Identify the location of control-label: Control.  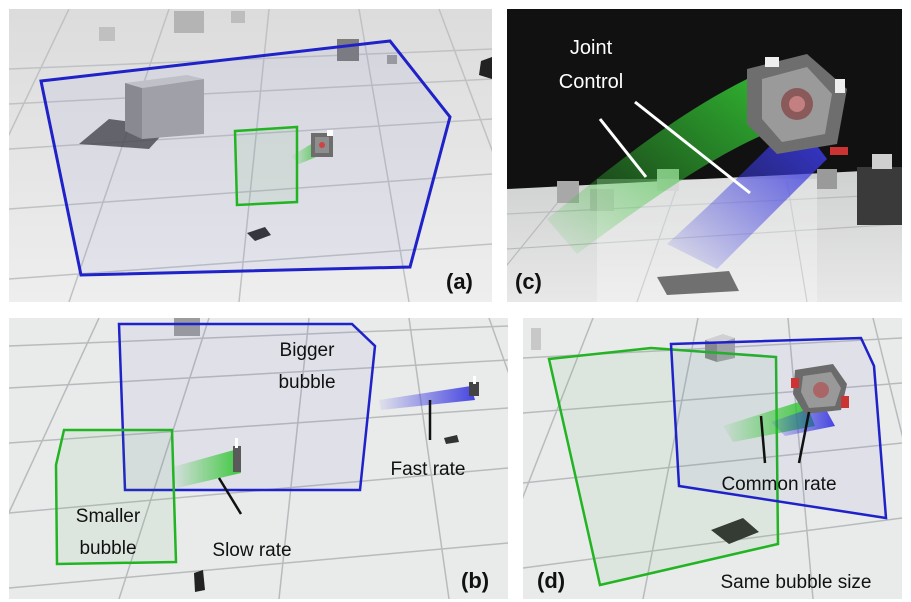
(591, 82).